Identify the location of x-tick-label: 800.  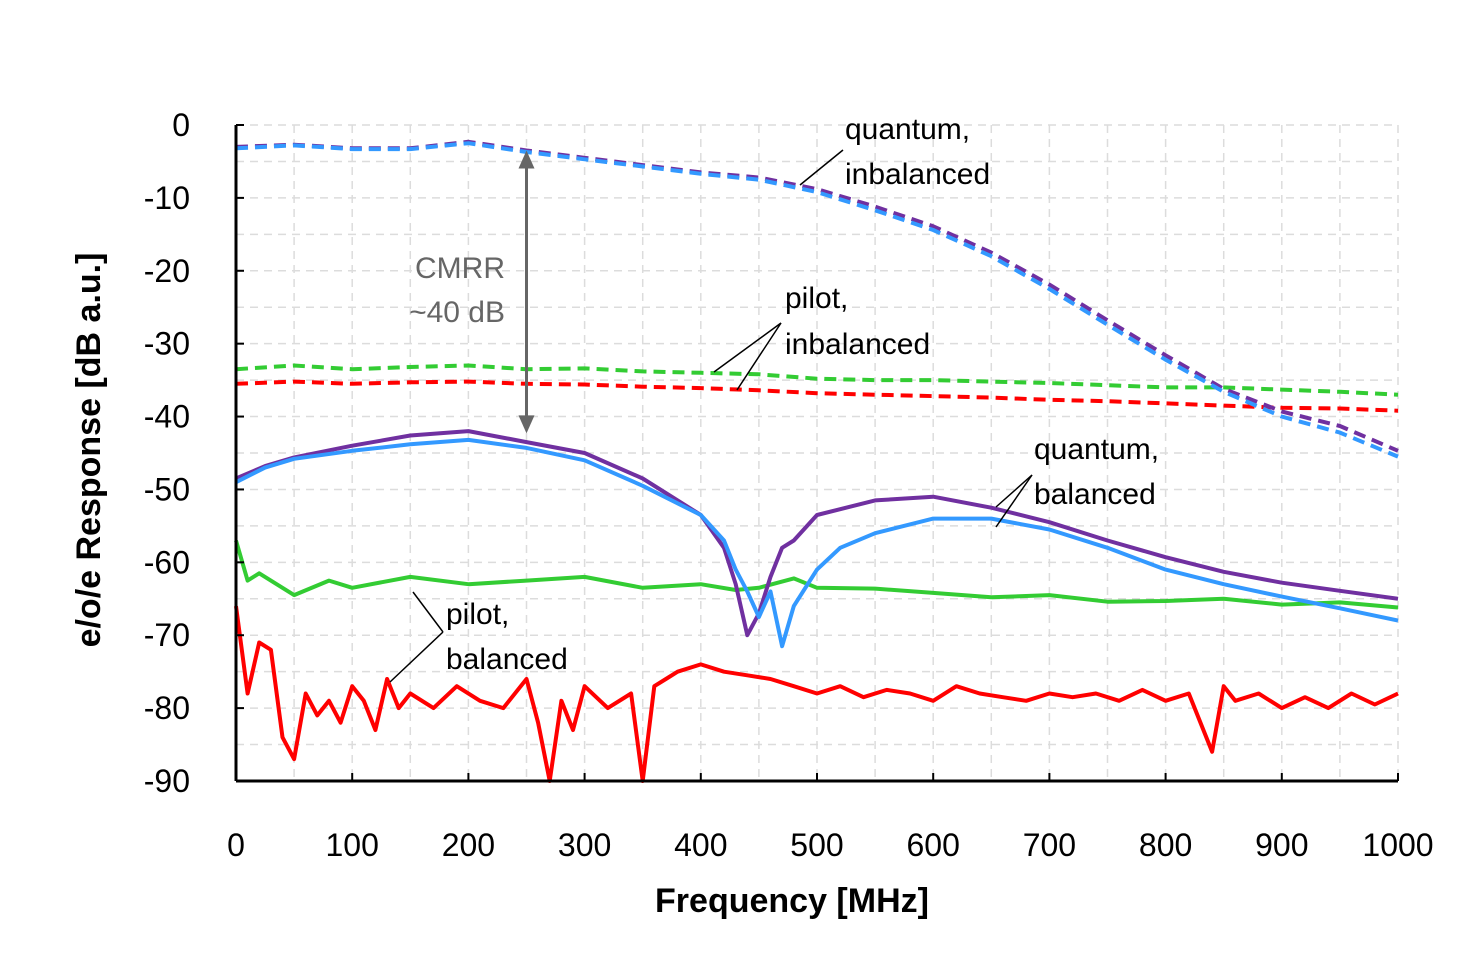
(1165, 845).